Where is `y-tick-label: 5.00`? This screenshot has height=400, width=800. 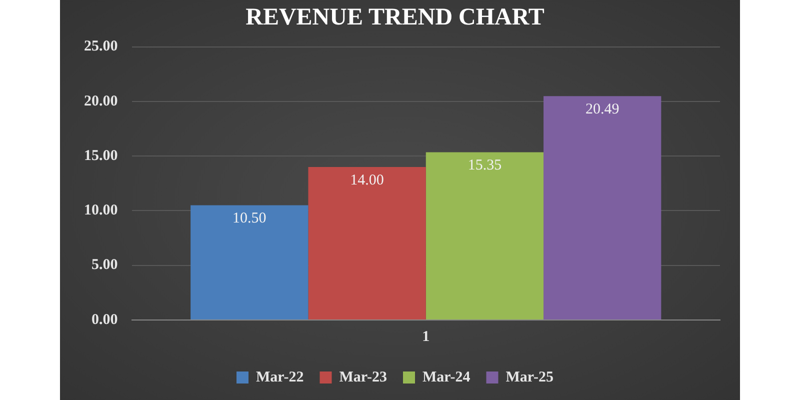 y-tick-label: 5.00 is located at coordinates (105, 265).